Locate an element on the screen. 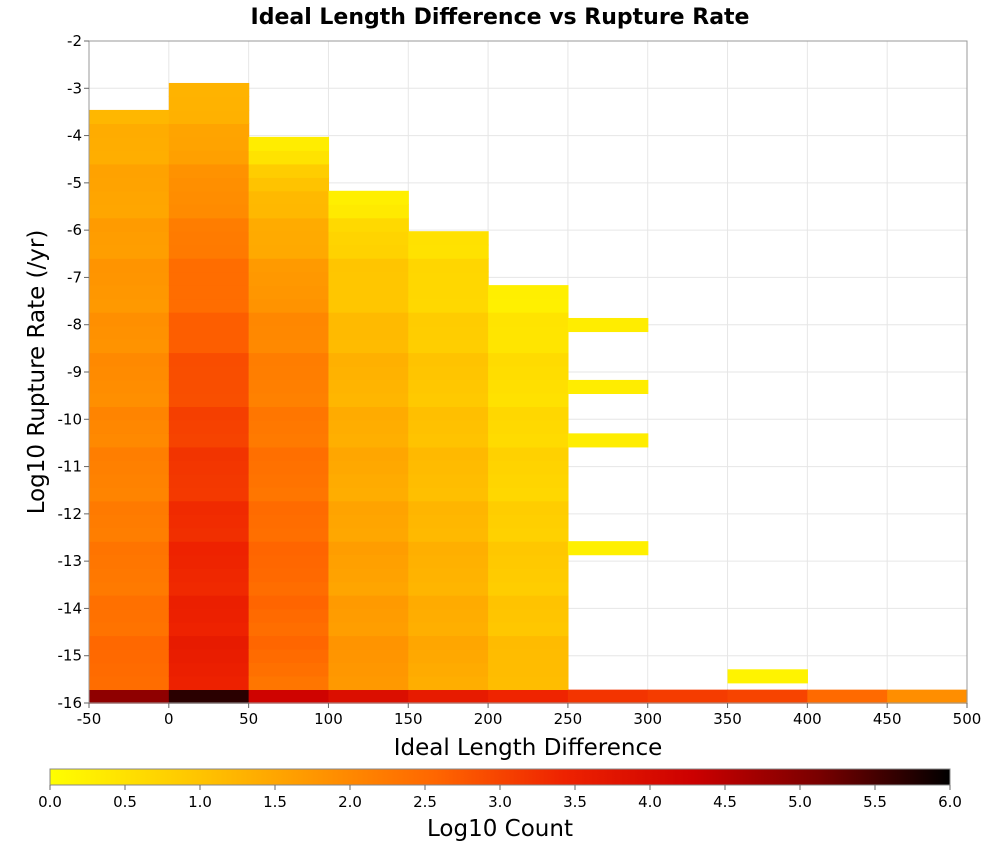 This screenshot has height=850, width=1000. colorbar-tick-label: 5.0 is located at coordinates (800, 802).